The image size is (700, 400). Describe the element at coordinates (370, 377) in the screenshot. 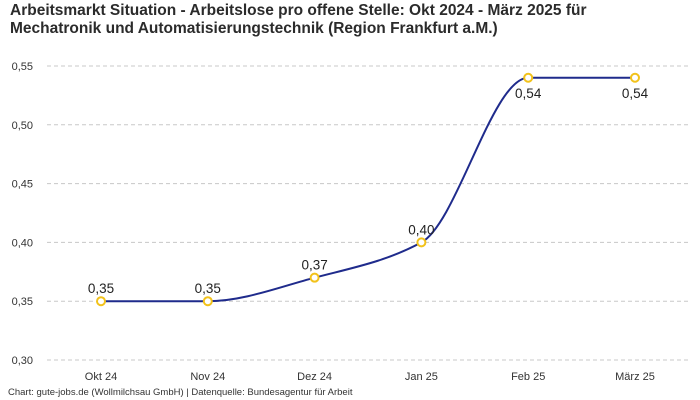

I see `x-axis-ticks: Okt 24 Nov 24 Dez 24 Jan 25 Feb 25 März 25` at that location.